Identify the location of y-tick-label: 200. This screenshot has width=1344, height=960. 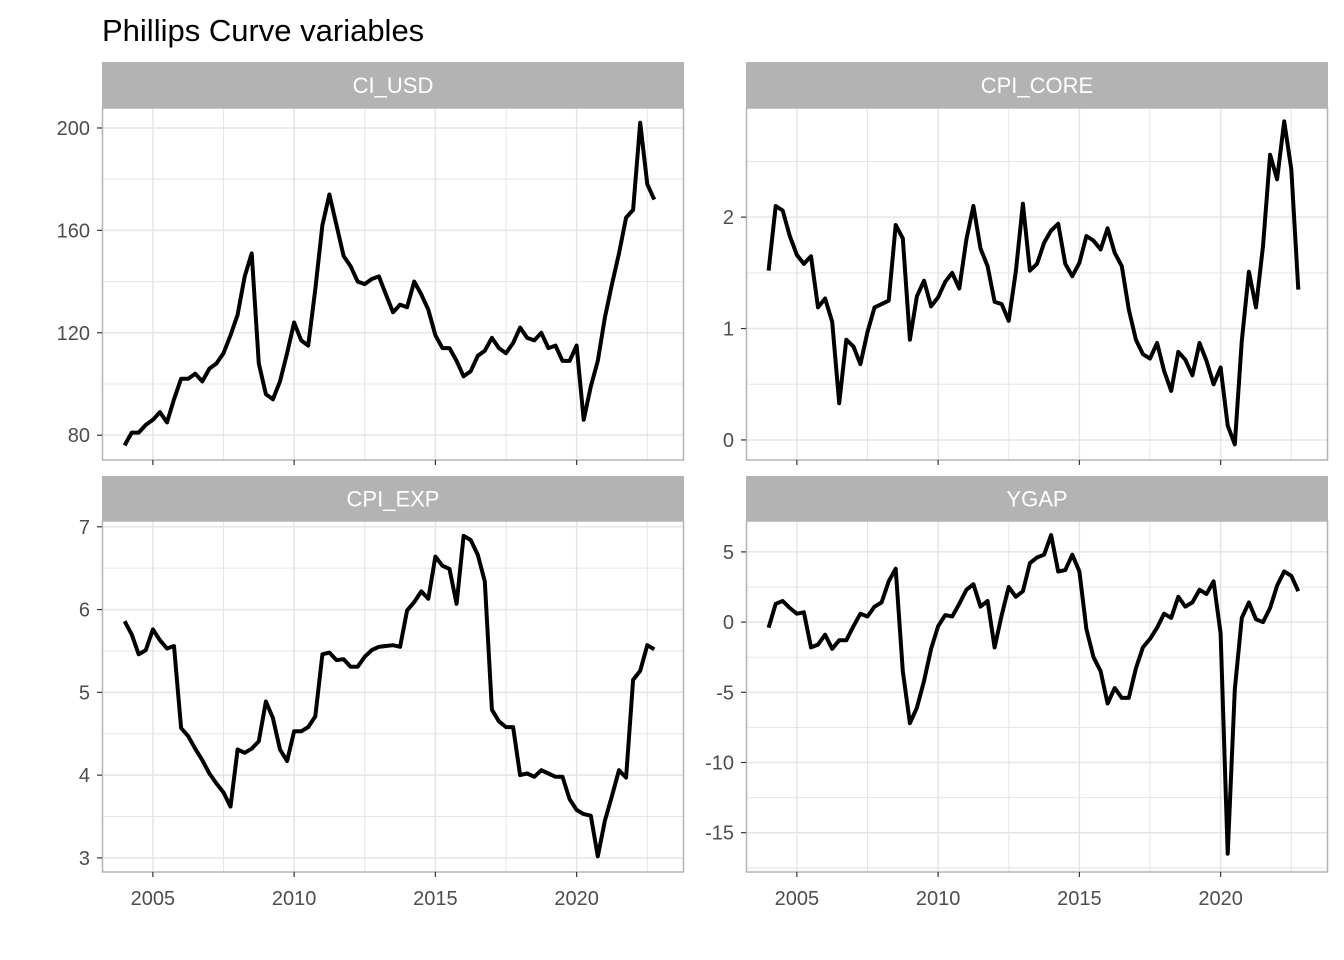
(73, 129).